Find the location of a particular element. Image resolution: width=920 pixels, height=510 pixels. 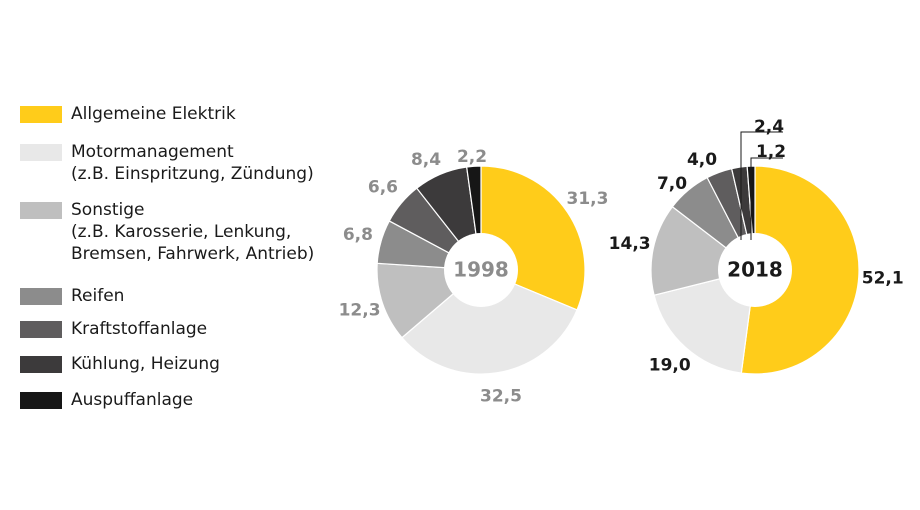

donut-year-label: 2018 is located at coordinates (755, 270).